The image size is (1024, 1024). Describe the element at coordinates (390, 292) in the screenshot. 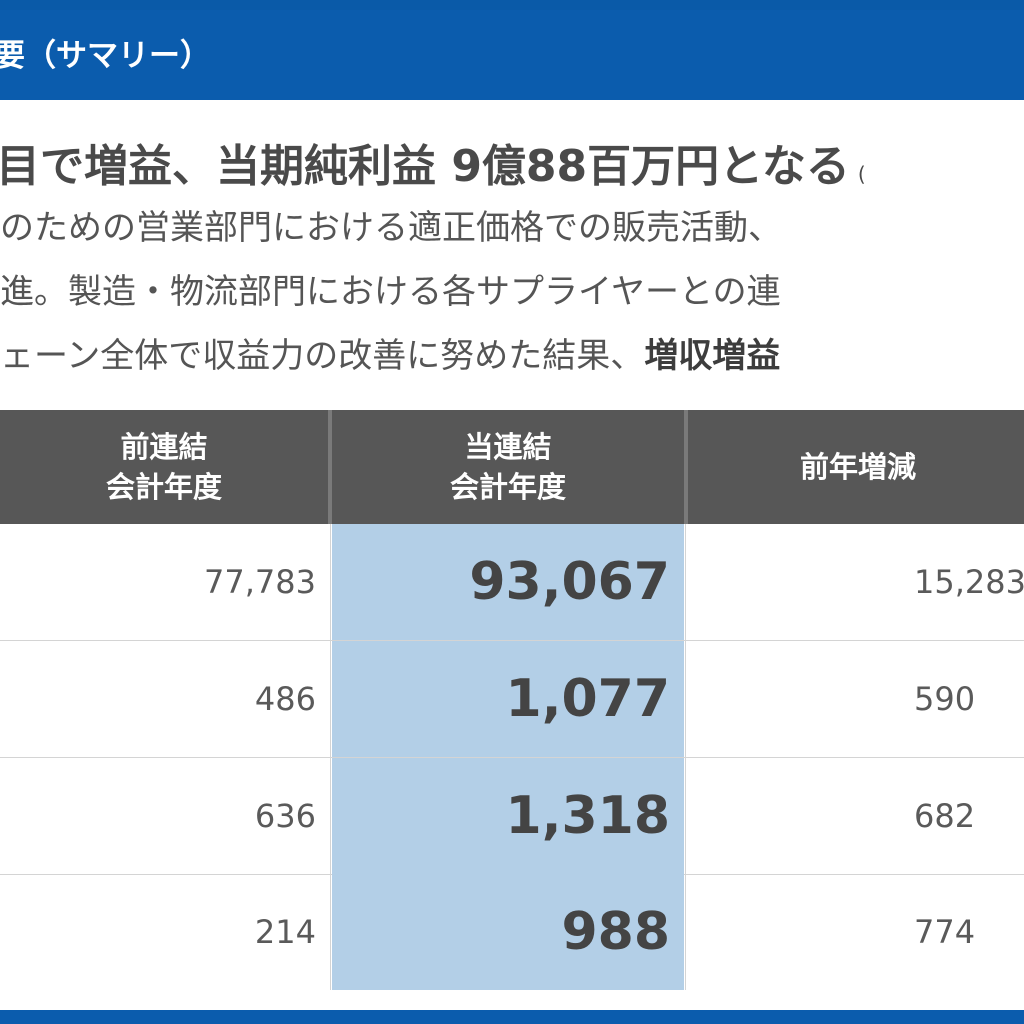

I see `paragraph-line-2: 進。製造・物流部門における各サプライヤーとの連` at that location.